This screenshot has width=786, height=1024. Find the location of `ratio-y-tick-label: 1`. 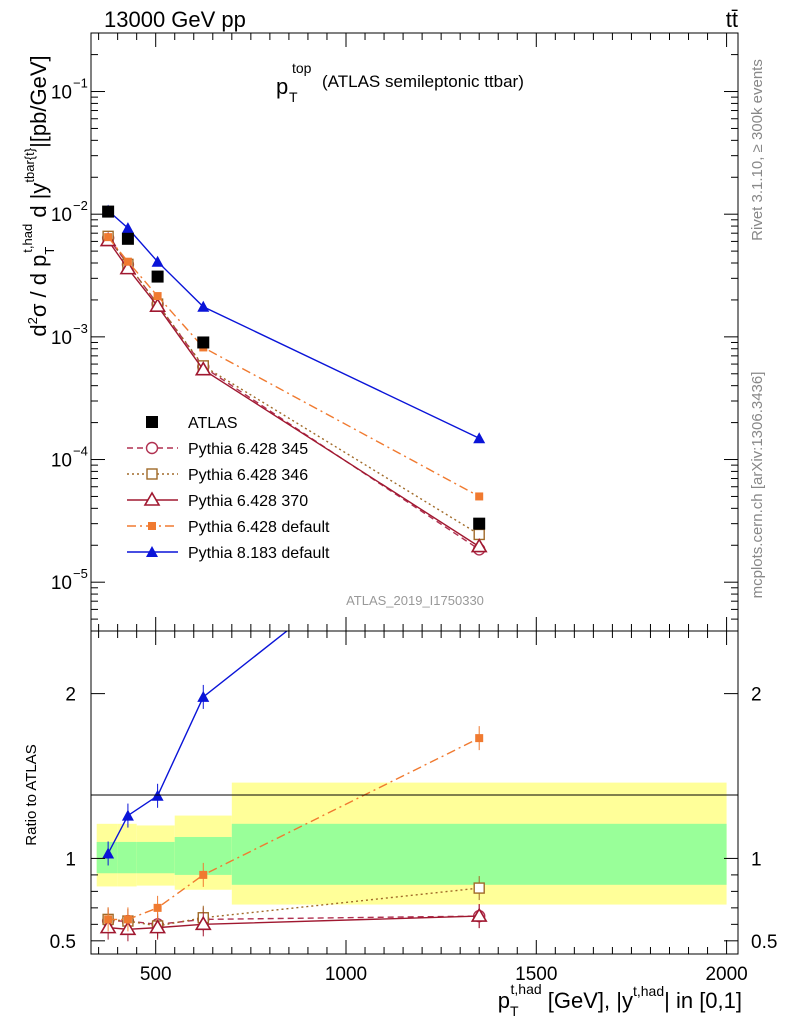

ratio-y-tick-label: 1 is located at coordinates (70, 859).